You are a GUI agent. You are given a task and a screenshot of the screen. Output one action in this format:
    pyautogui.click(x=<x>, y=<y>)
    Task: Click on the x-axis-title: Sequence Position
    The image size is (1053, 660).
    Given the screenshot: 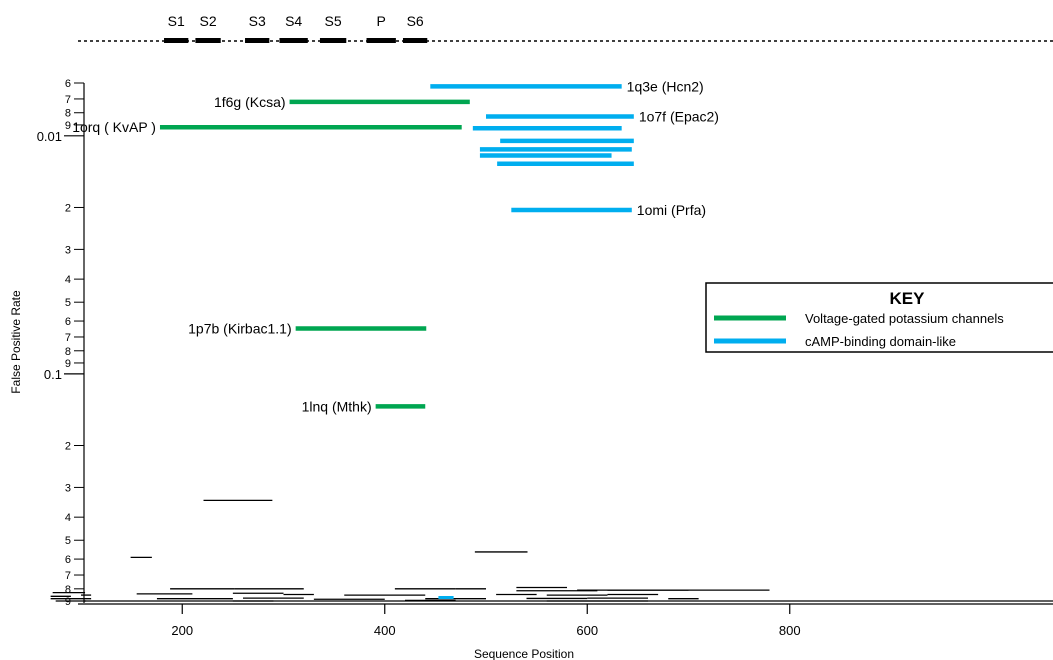 What is the action you would take?
    pyautogui.click(x=524, y=653)
    